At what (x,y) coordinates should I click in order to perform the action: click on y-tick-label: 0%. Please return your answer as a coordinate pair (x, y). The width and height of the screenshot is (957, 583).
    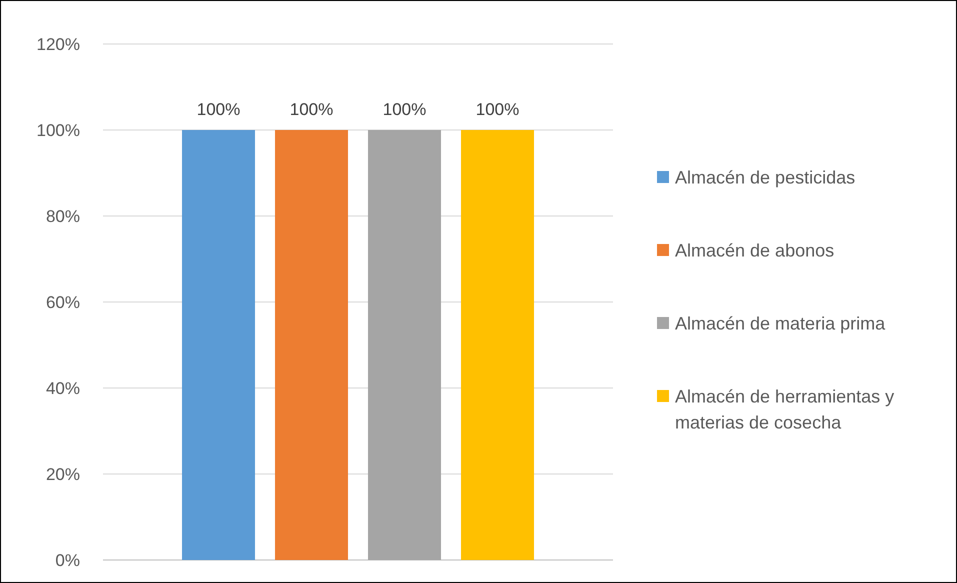
    Looking at the image, I should click on (67, 560).